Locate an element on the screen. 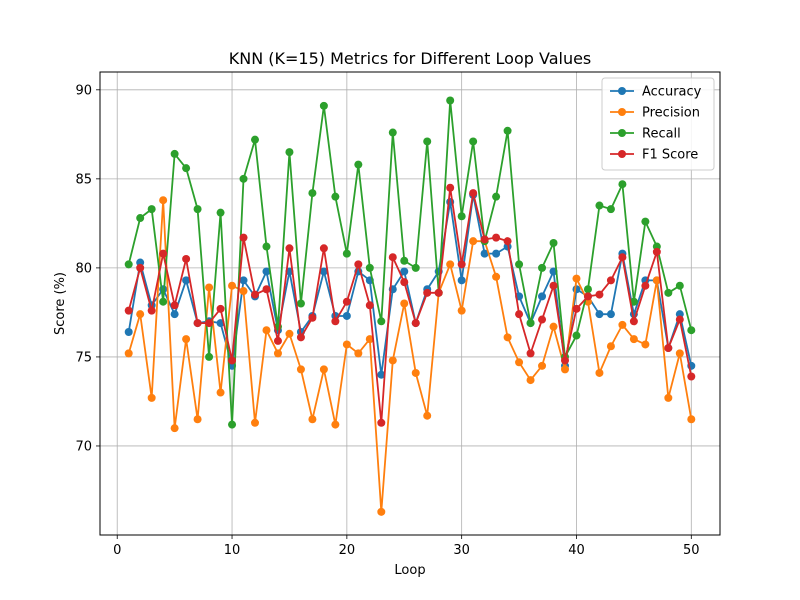 The image size is (800, 600). y-tick-label: 75 is located at coordinates (83, 357).